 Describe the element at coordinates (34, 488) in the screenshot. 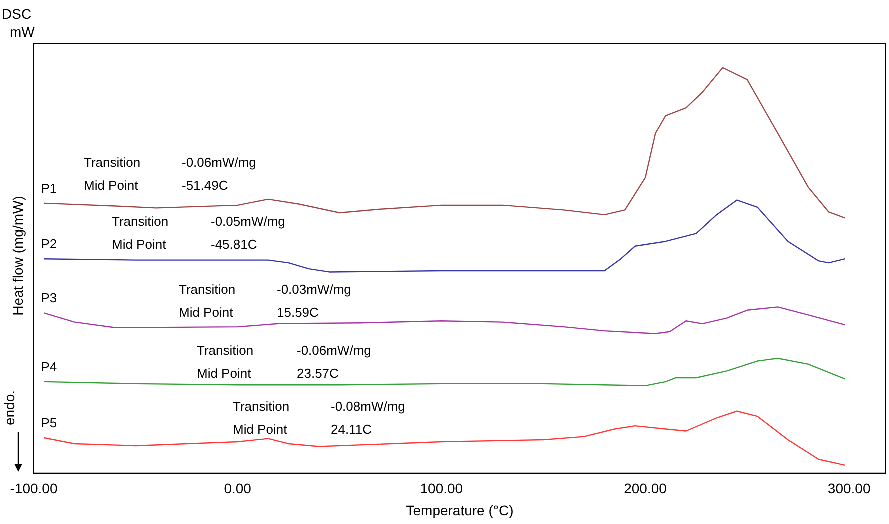

I see `x-tick-label: -100.00` at that location.